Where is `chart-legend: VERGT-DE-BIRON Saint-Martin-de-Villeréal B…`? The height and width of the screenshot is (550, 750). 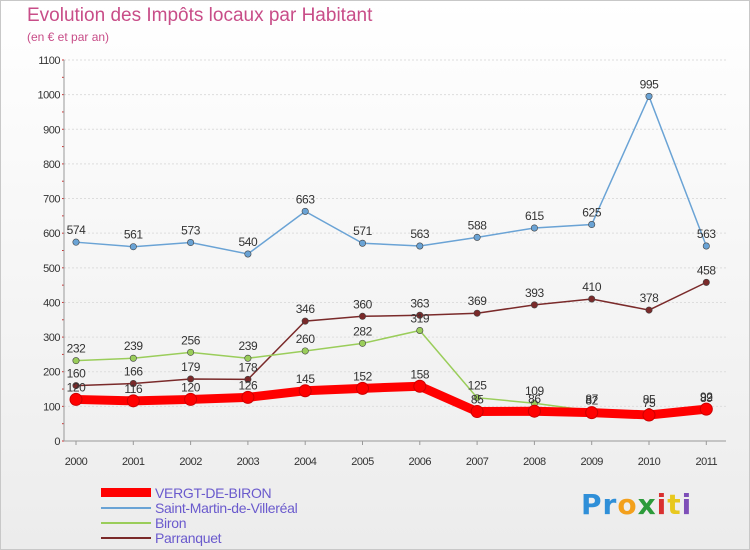 chart-legend: VERGT-DE-BIRON Saint-Martin-de-Villeréal B… is located at coordinates (199, 515).